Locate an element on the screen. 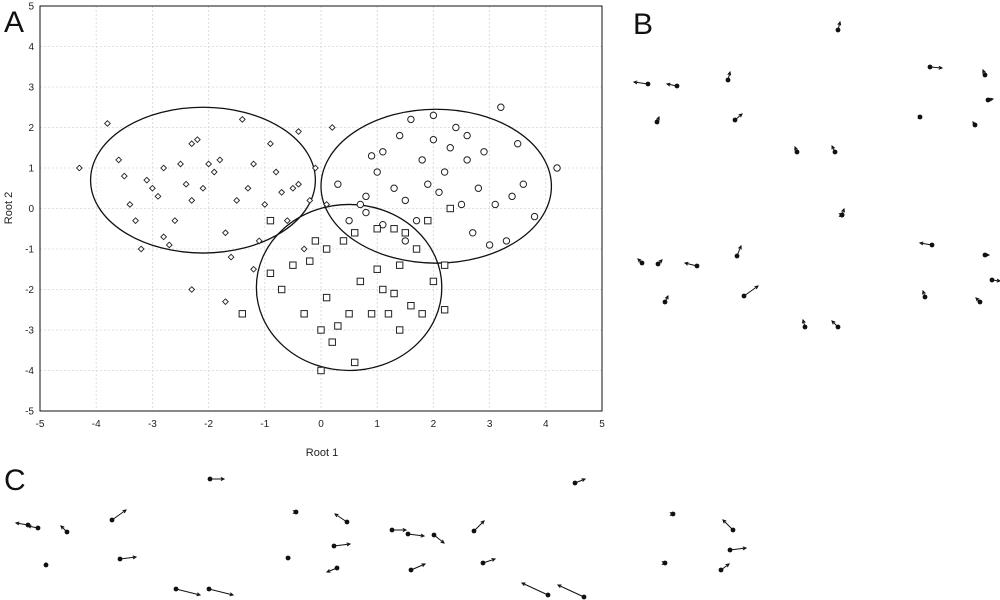  x-tick-label: -1 is located at coordinates (264, 424).